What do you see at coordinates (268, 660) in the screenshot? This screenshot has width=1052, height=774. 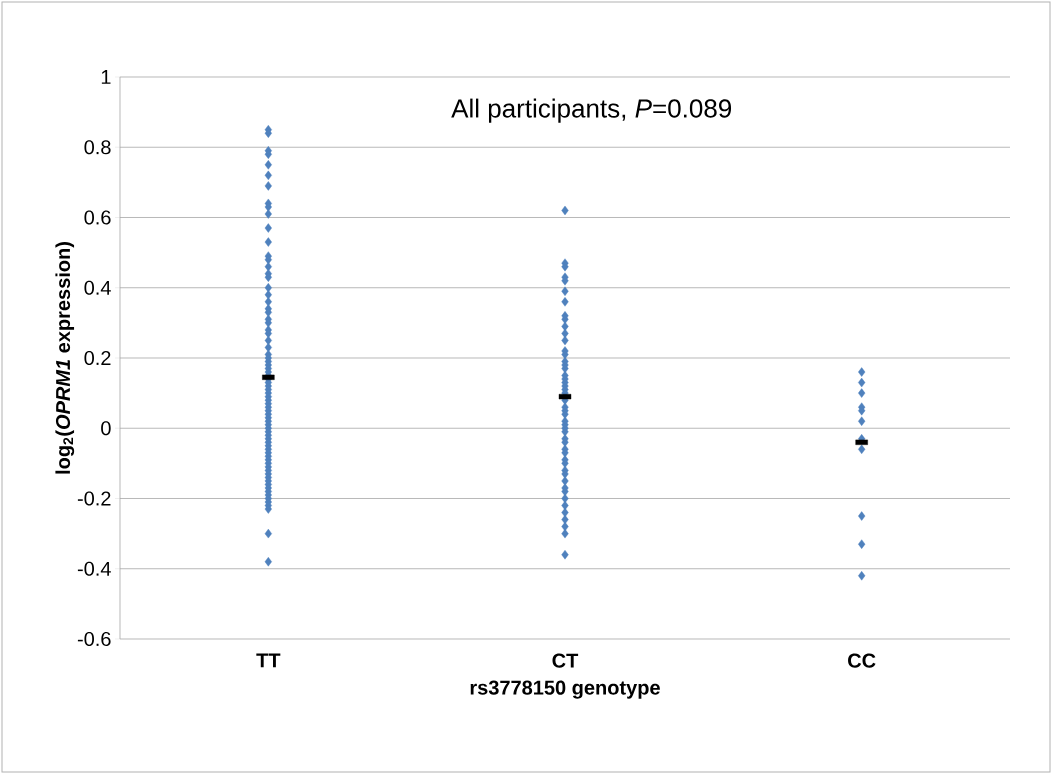 I see `x-tick-label: TT` at bounding box center [268, 660].